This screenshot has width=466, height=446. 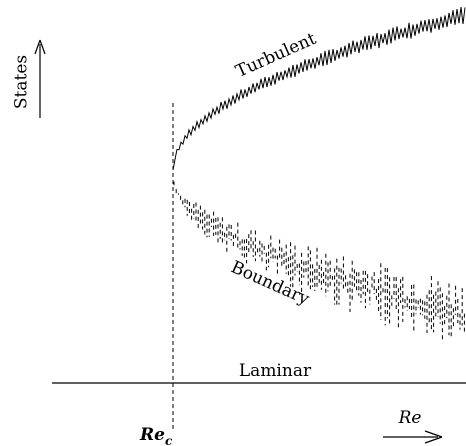 What do you see at coordinates (276, 55) in the screenshot?
I see `turbulent-label: Turbulent` at bounding box center [276, 55].